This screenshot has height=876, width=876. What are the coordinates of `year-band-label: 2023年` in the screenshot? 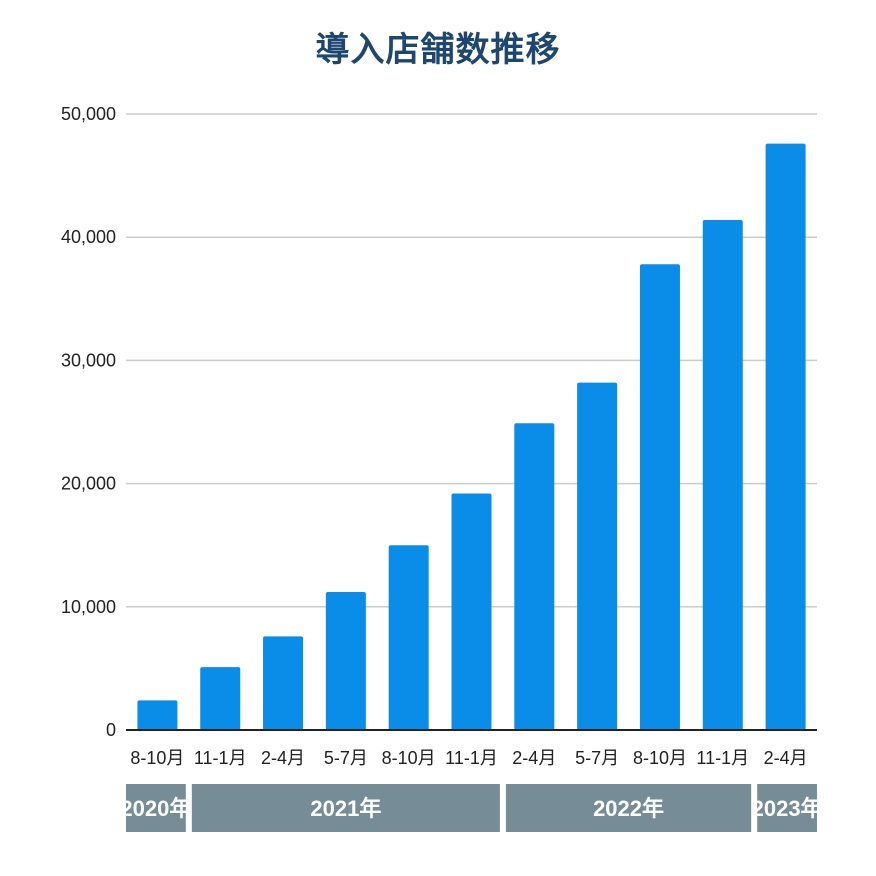 It's located at (787, 808).